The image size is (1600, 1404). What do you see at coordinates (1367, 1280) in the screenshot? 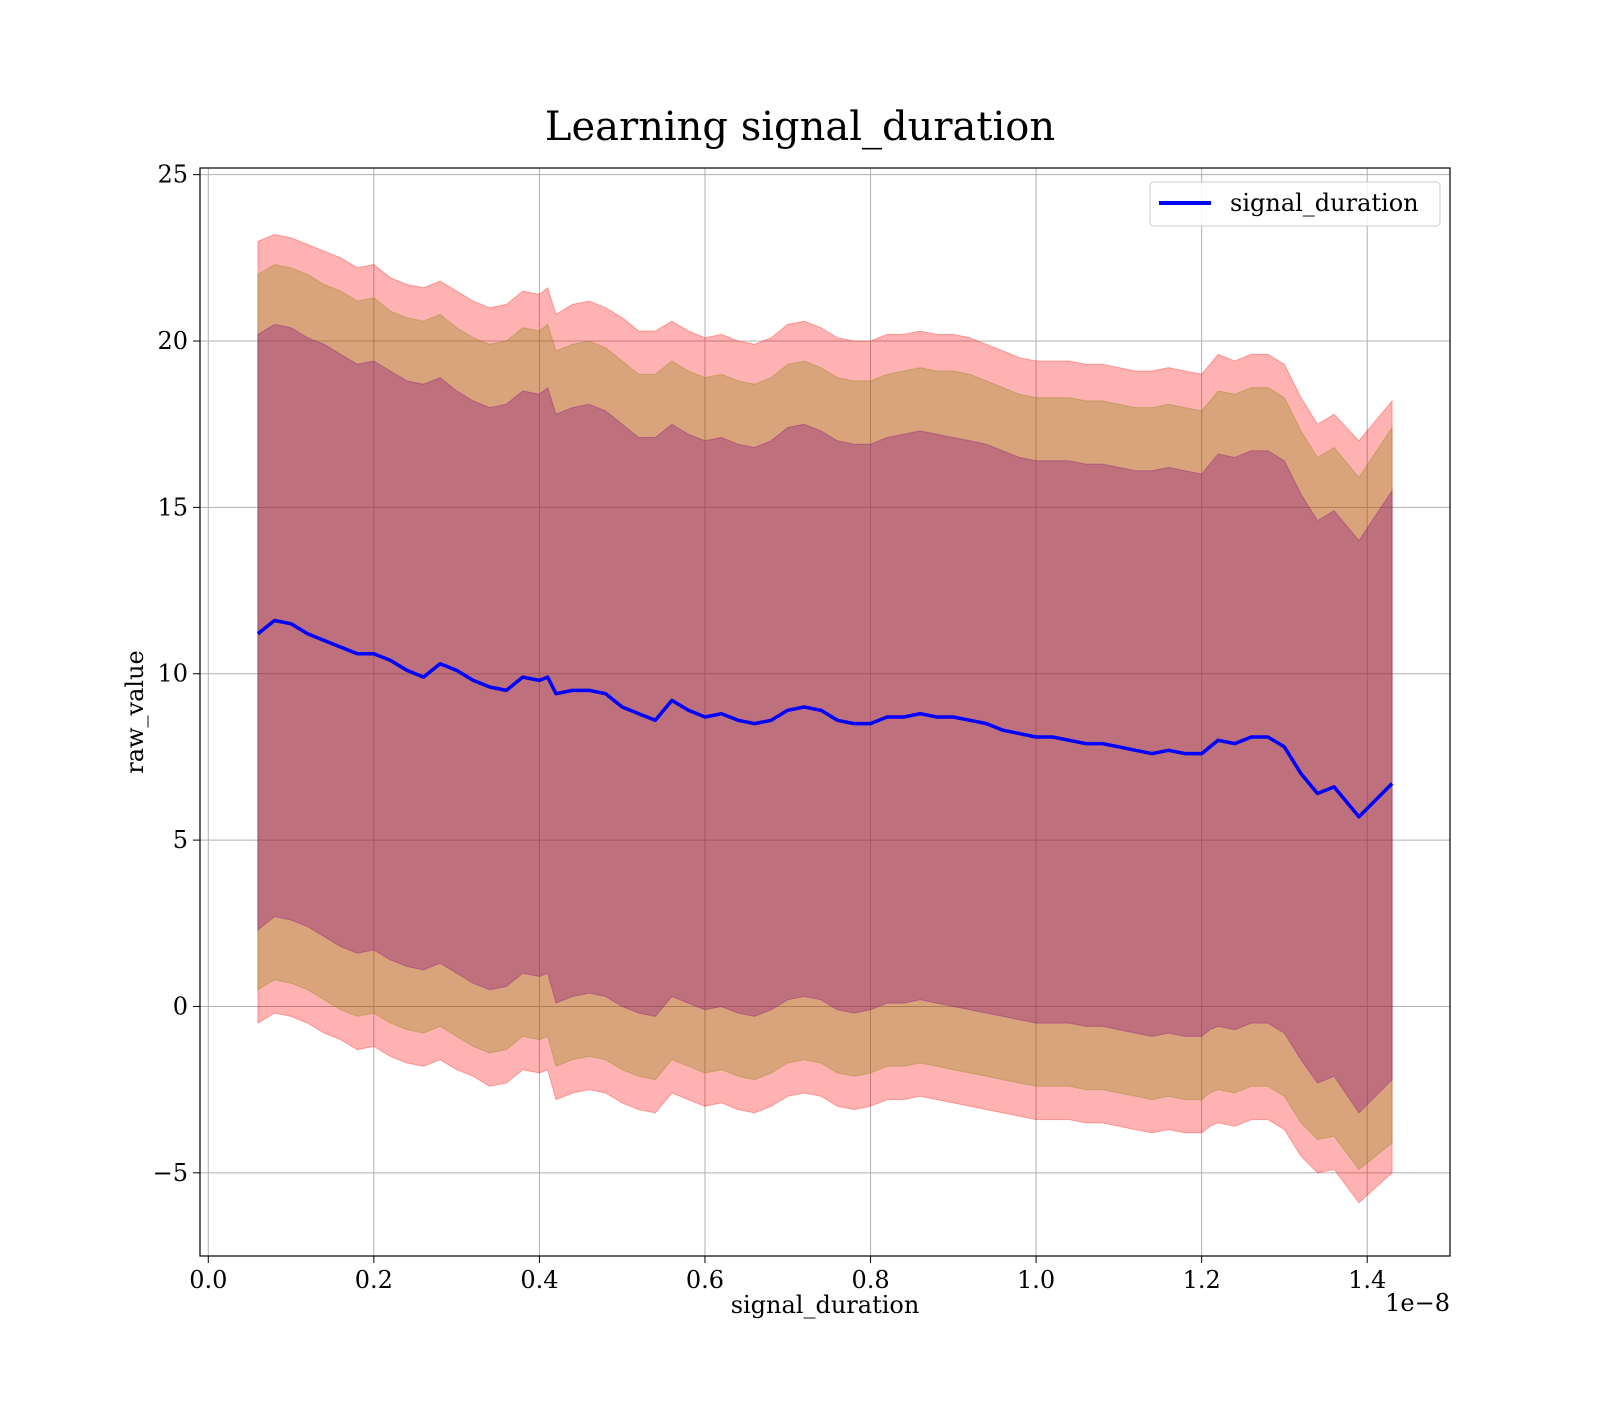
I see `x-tick-label: 1.4` at bounding box center [1367, 1280].